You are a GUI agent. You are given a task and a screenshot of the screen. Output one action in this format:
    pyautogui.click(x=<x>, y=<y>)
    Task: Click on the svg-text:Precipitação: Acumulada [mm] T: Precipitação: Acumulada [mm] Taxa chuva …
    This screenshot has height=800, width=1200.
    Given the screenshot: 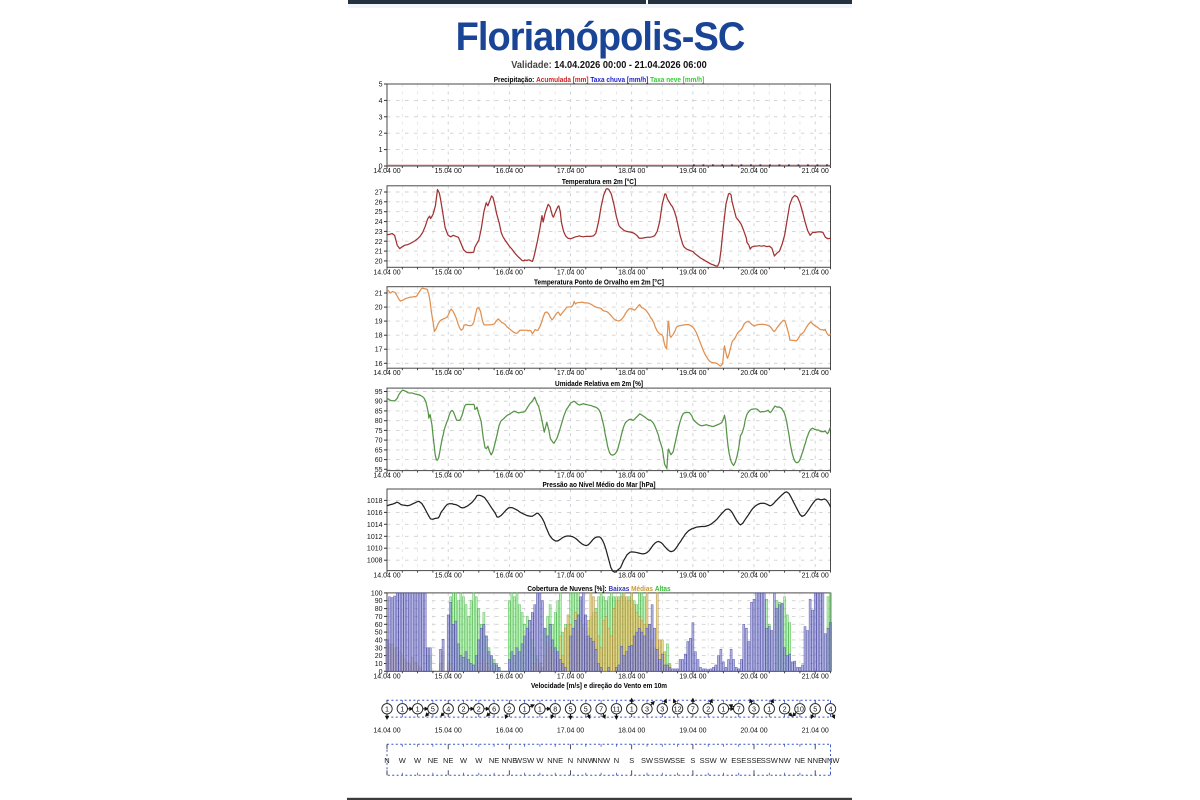 What is the action you would take?
    pyautogui.click(x=599, y=80)
    